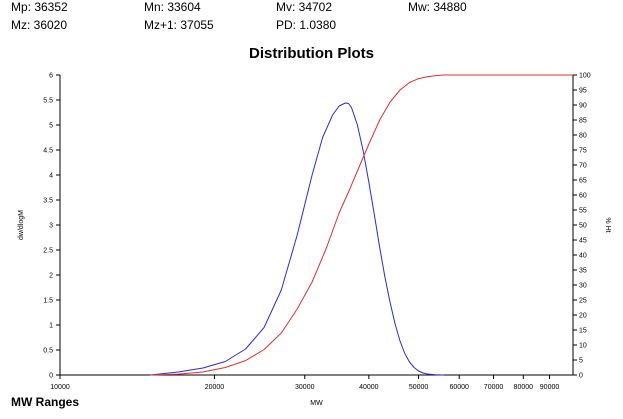 Image resolution: width=623 pixels, height=419 pixels. What do you see at coordinates (583, 181) in the screenshot?
I see `y2-tick-label: 65` at bounding box center [583, 181].